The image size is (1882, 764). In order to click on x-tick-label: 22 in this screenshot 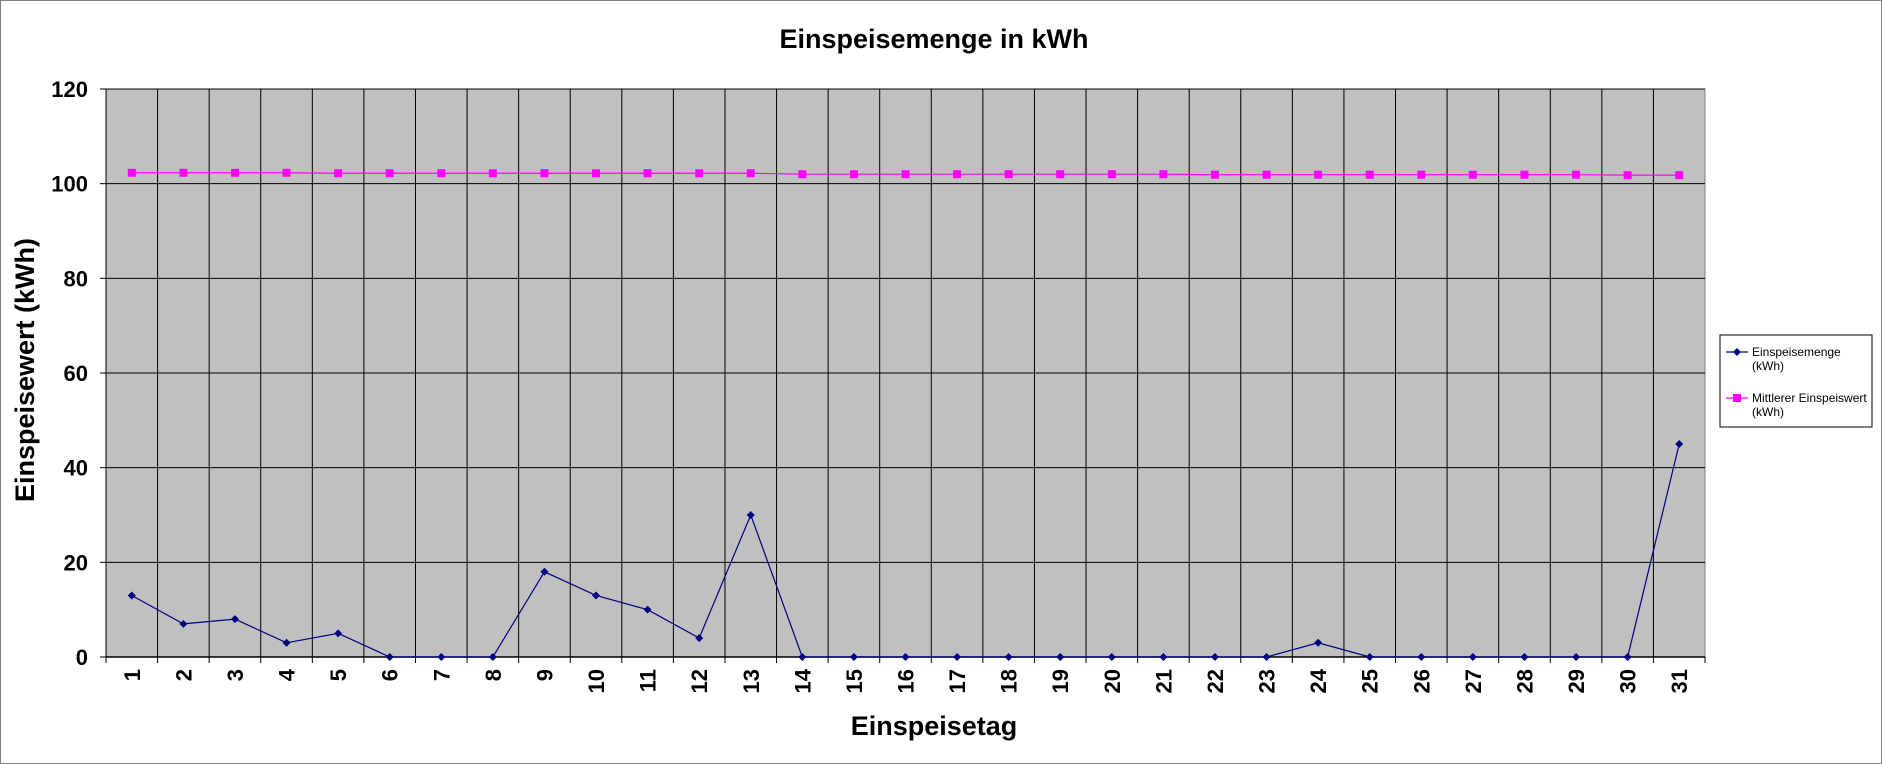, I will do `click(1215, 681)`.